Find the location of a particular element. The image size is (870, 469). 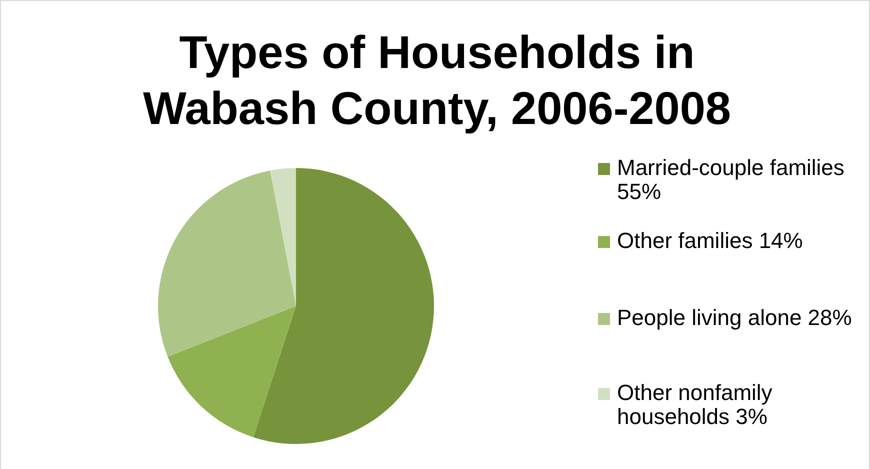

legend-label: Other nonfamily households 3% is located at coordinates (694, 405).